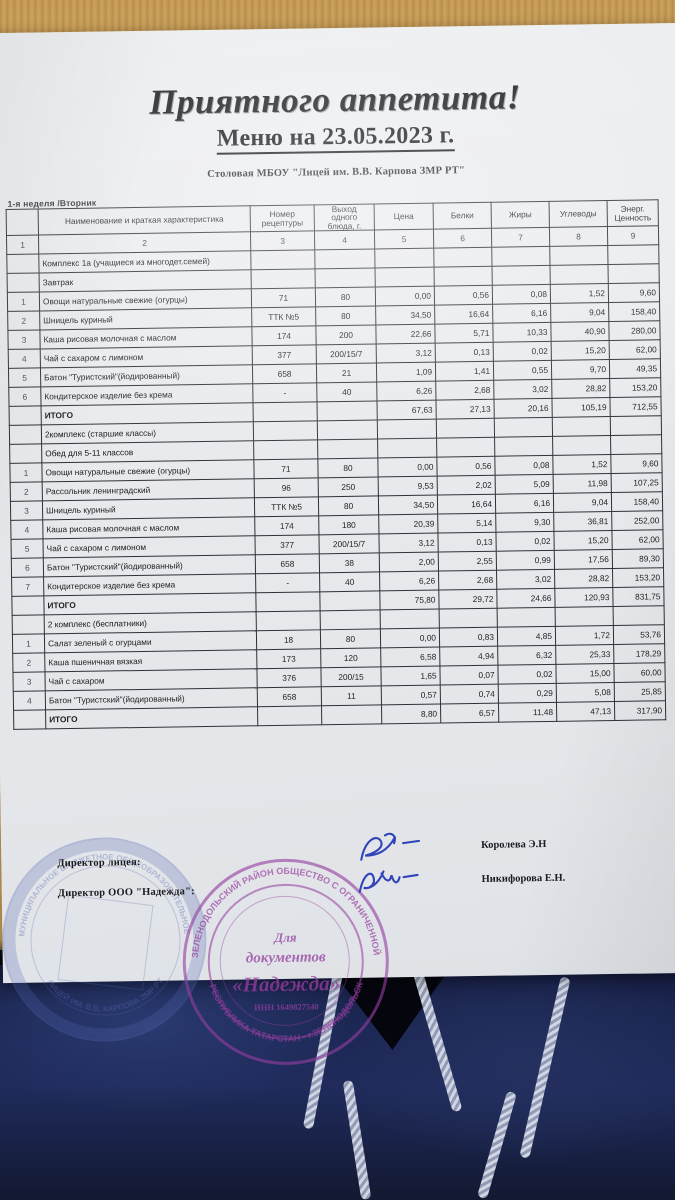 This screenshot has width=675, height=1200. I want to click on item-recipe-number: 71, so click(286, 469).